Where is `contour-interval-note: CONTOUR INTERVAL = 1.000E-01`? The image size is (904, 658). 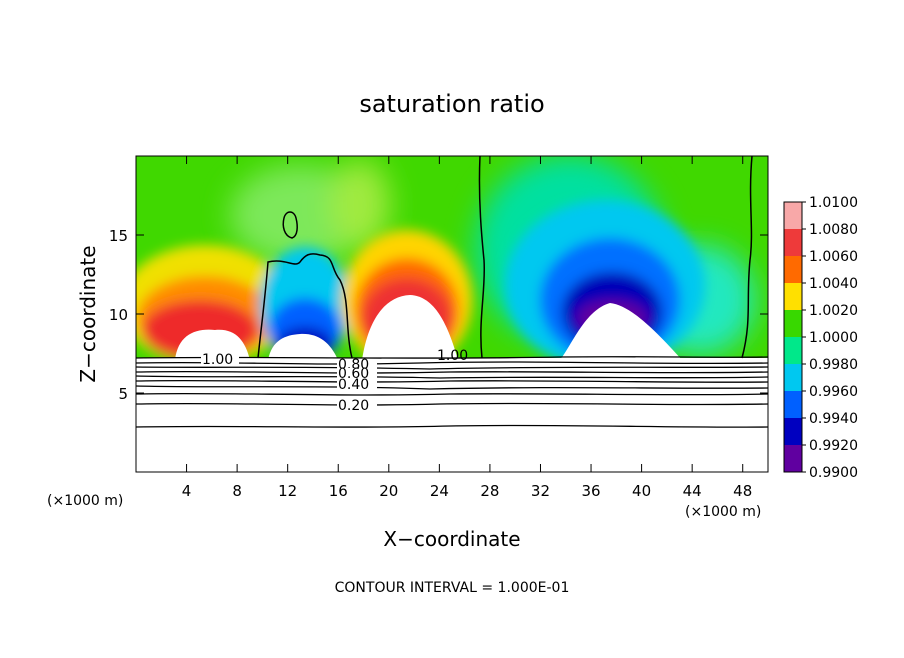 contour-interval-note: CONTOUR INTERVAL = 1.000E-01 is located at coordinates (452, 588).